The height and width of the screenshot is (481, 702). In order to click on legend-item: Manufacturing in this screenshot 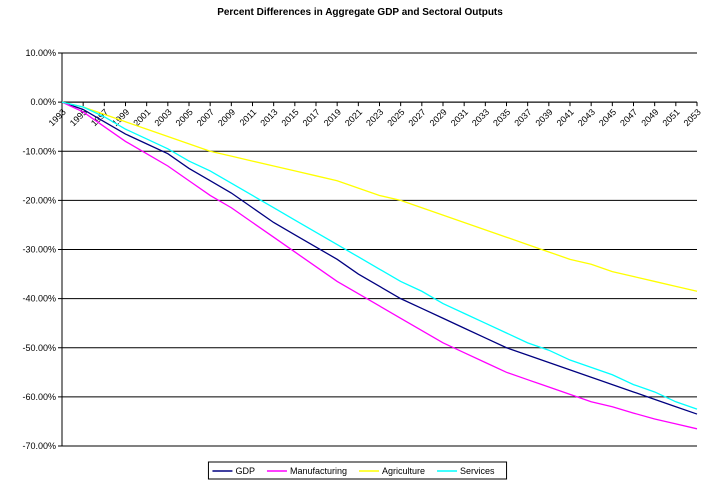, I will do `click(306, 471)`.